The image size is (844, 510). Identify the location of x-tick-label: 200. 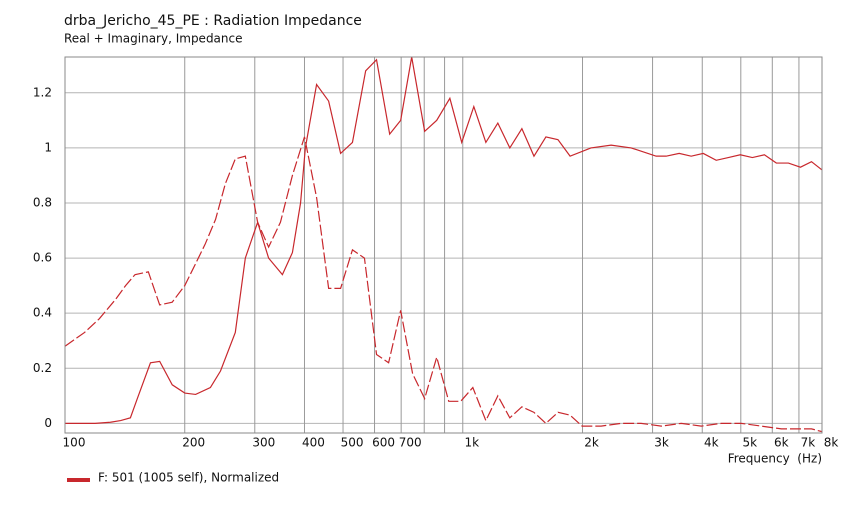
(193, 443).